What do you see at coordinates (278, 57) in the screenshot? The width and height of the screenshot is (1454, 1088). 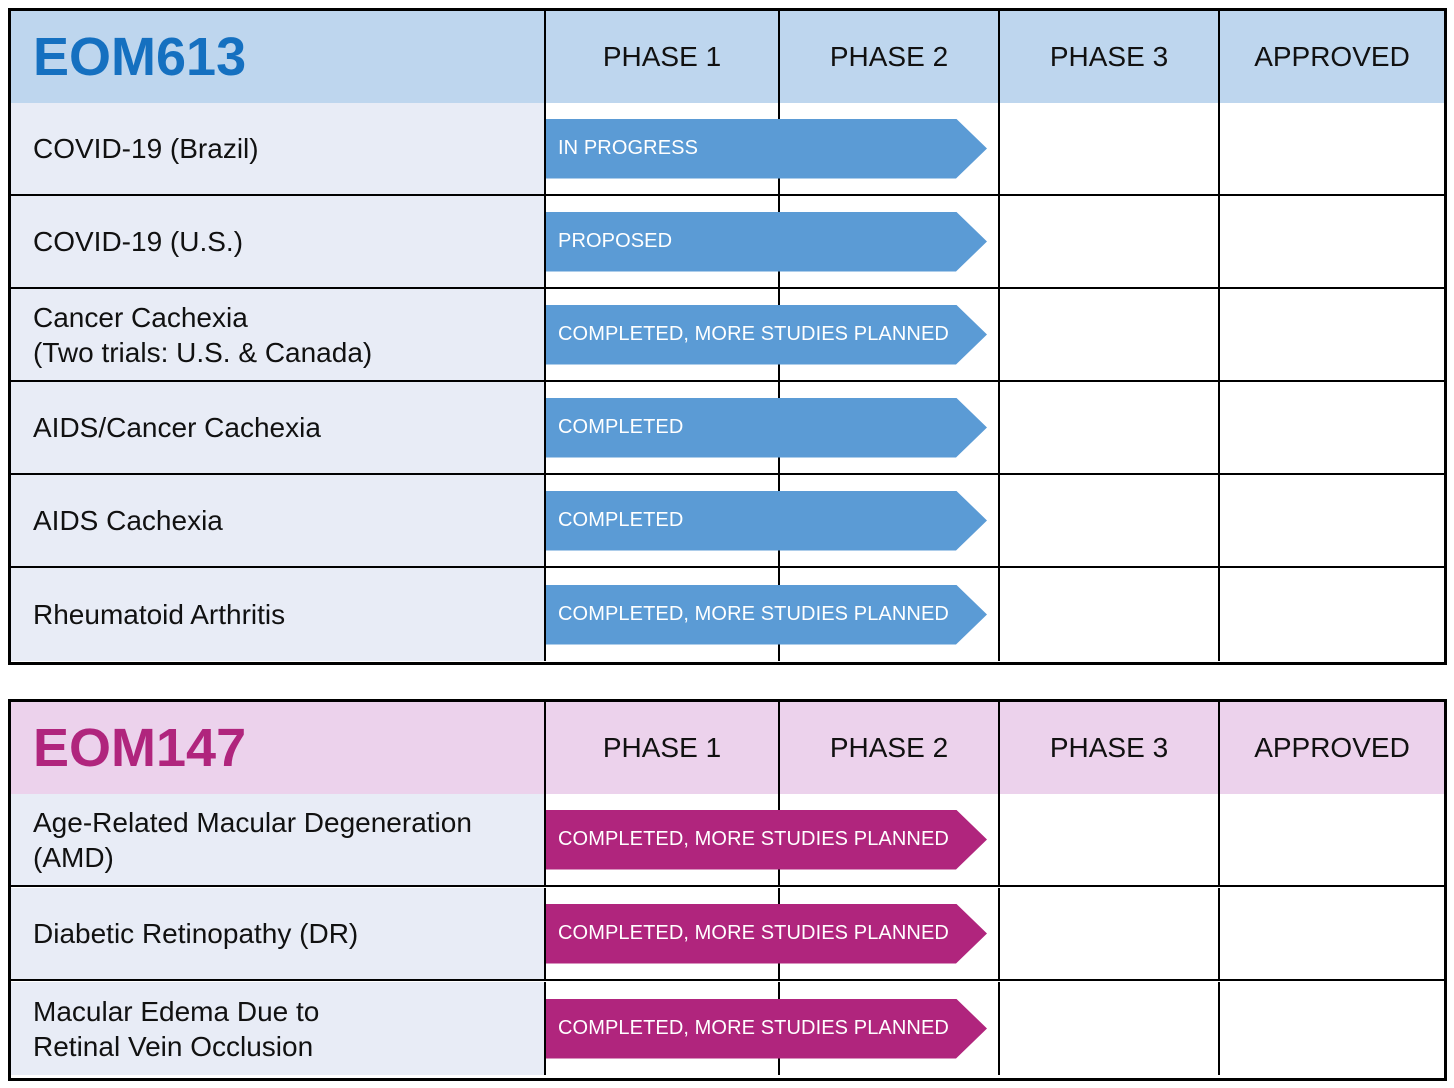 I see `drug-name: EOM613` at bounding box center [278, 57].